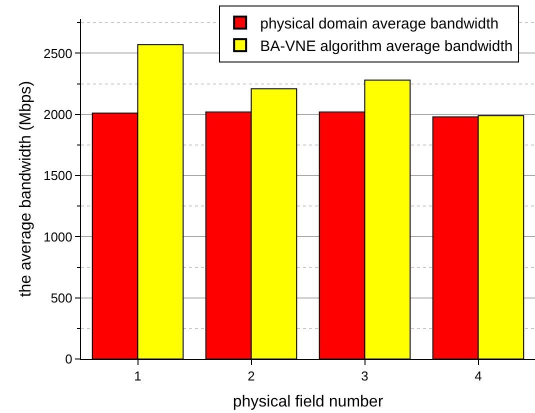 The image size is (535, 413). Describe the element at coordinates (251, 376) in the screenshot. I see `x-tick-label: 2` at that location.